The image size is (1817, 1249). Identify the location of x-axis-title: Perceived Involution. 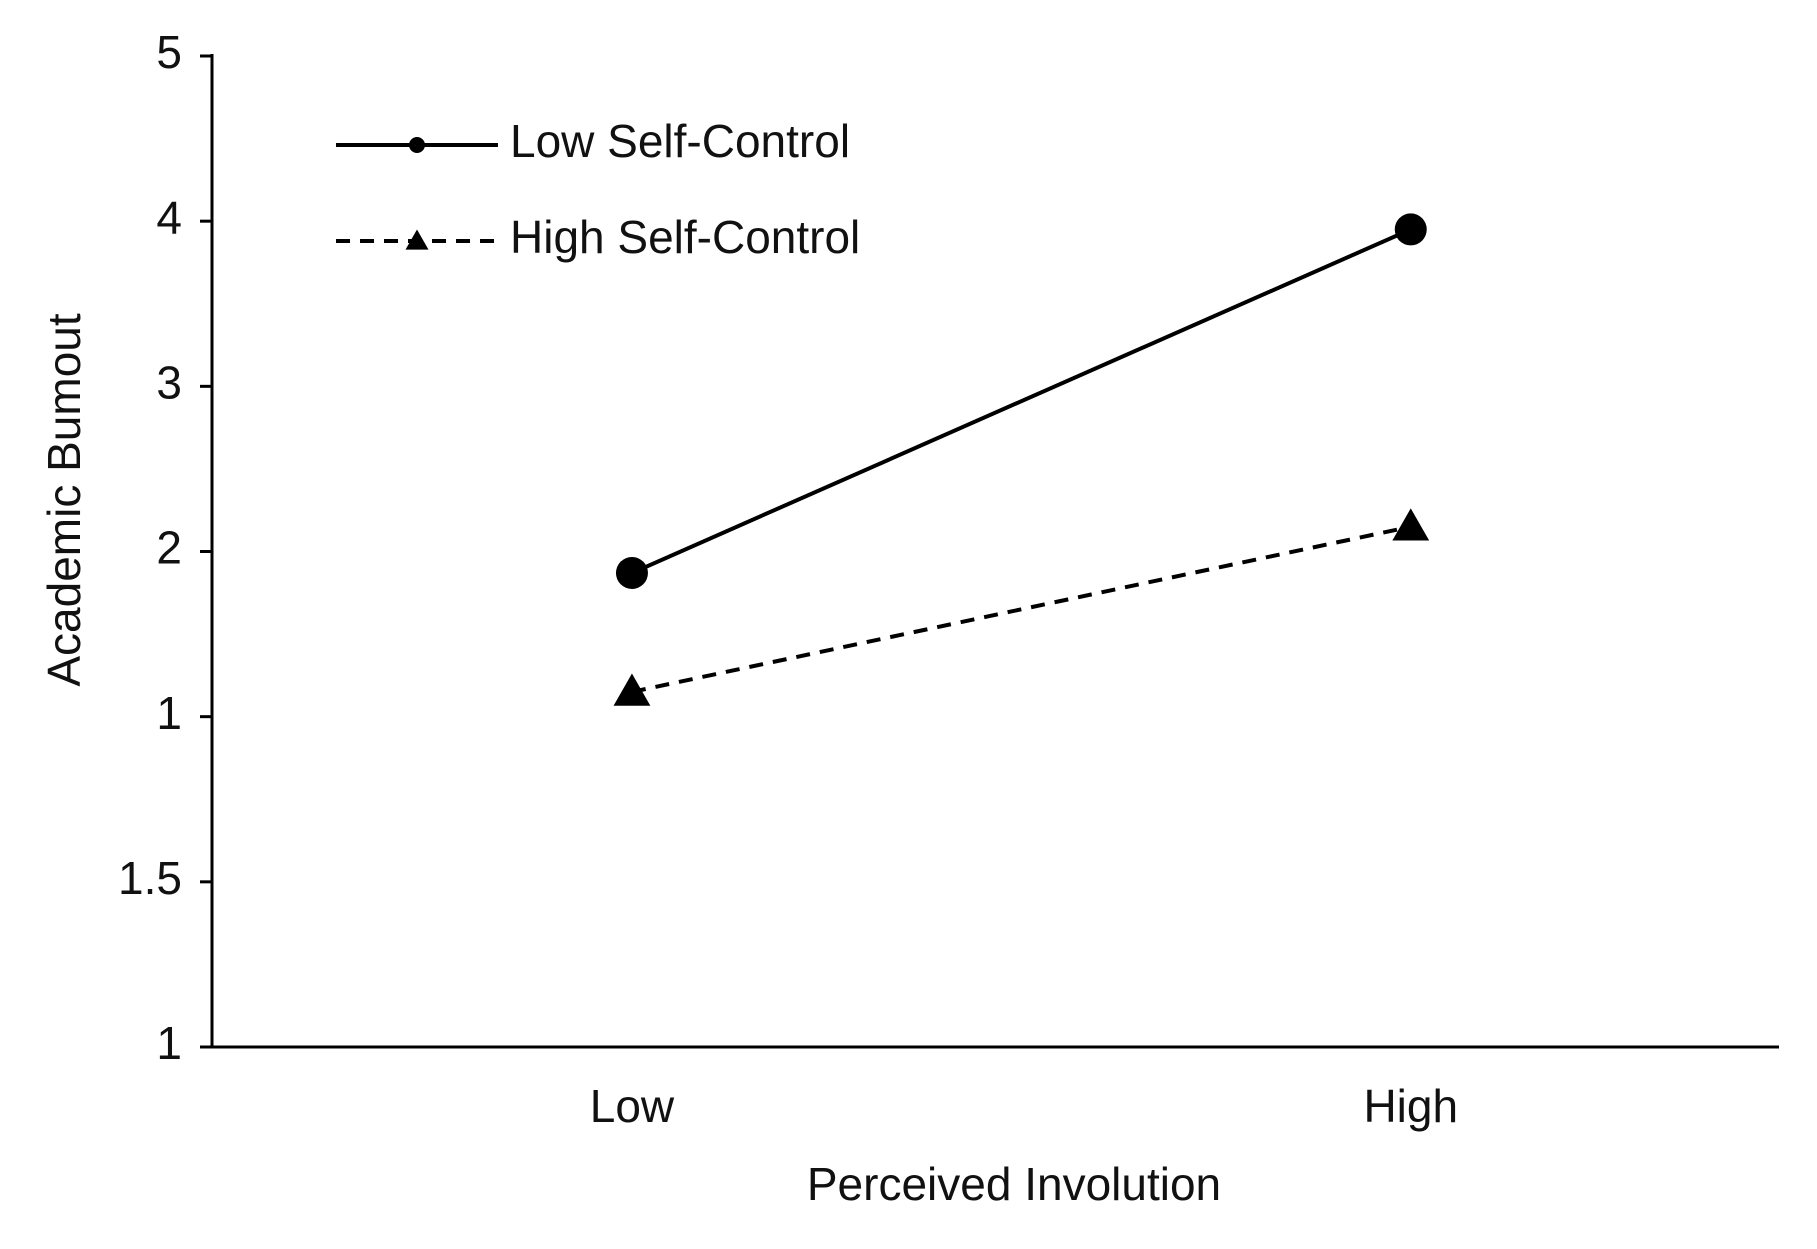
(1014, 1184).